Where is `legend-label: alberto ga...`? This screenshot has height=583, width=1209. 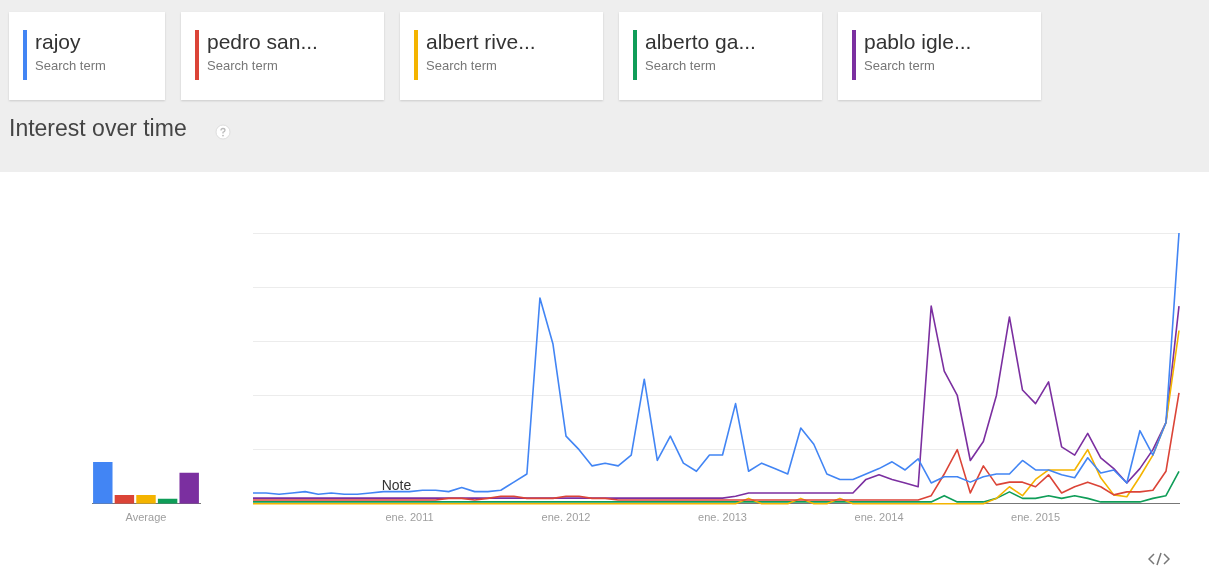 legend-label: alberto ga... is located at coordinates (700, 42).